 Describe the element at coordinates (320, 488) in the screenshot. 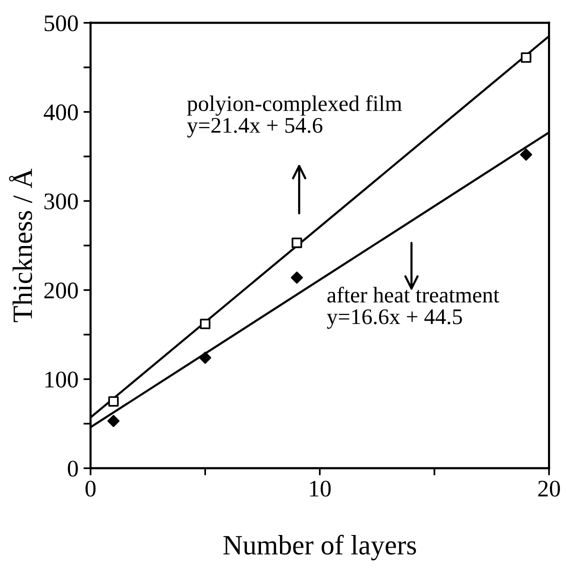

I see `x-tick-label: 10` at that location.